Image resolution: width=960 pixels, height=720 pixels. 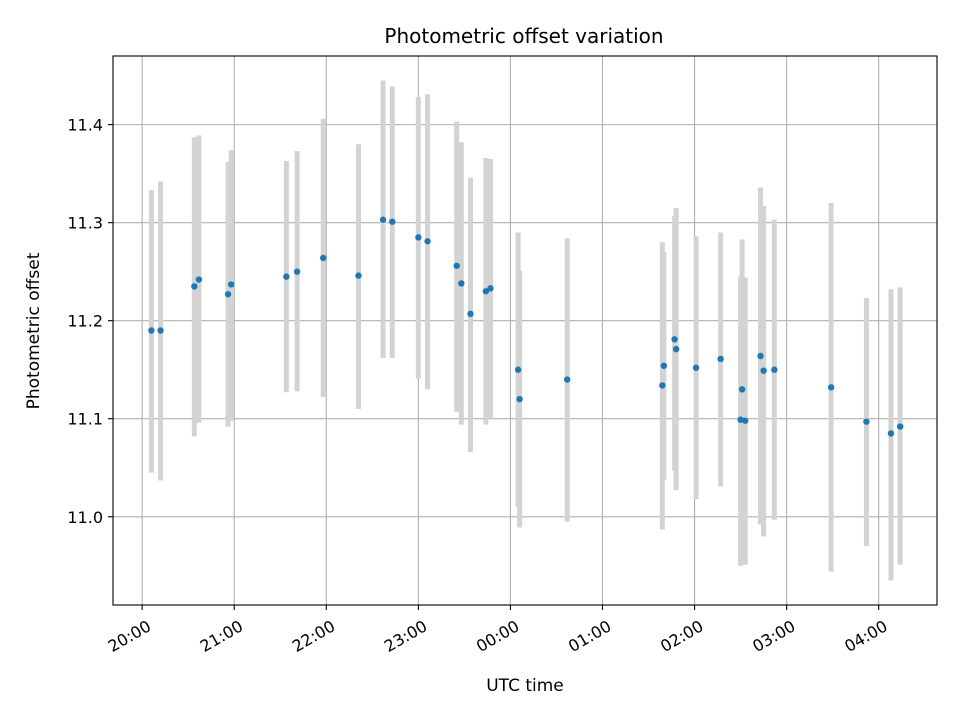 I want to click on y-tick-label: 11.1, so click(x=85, y=419).